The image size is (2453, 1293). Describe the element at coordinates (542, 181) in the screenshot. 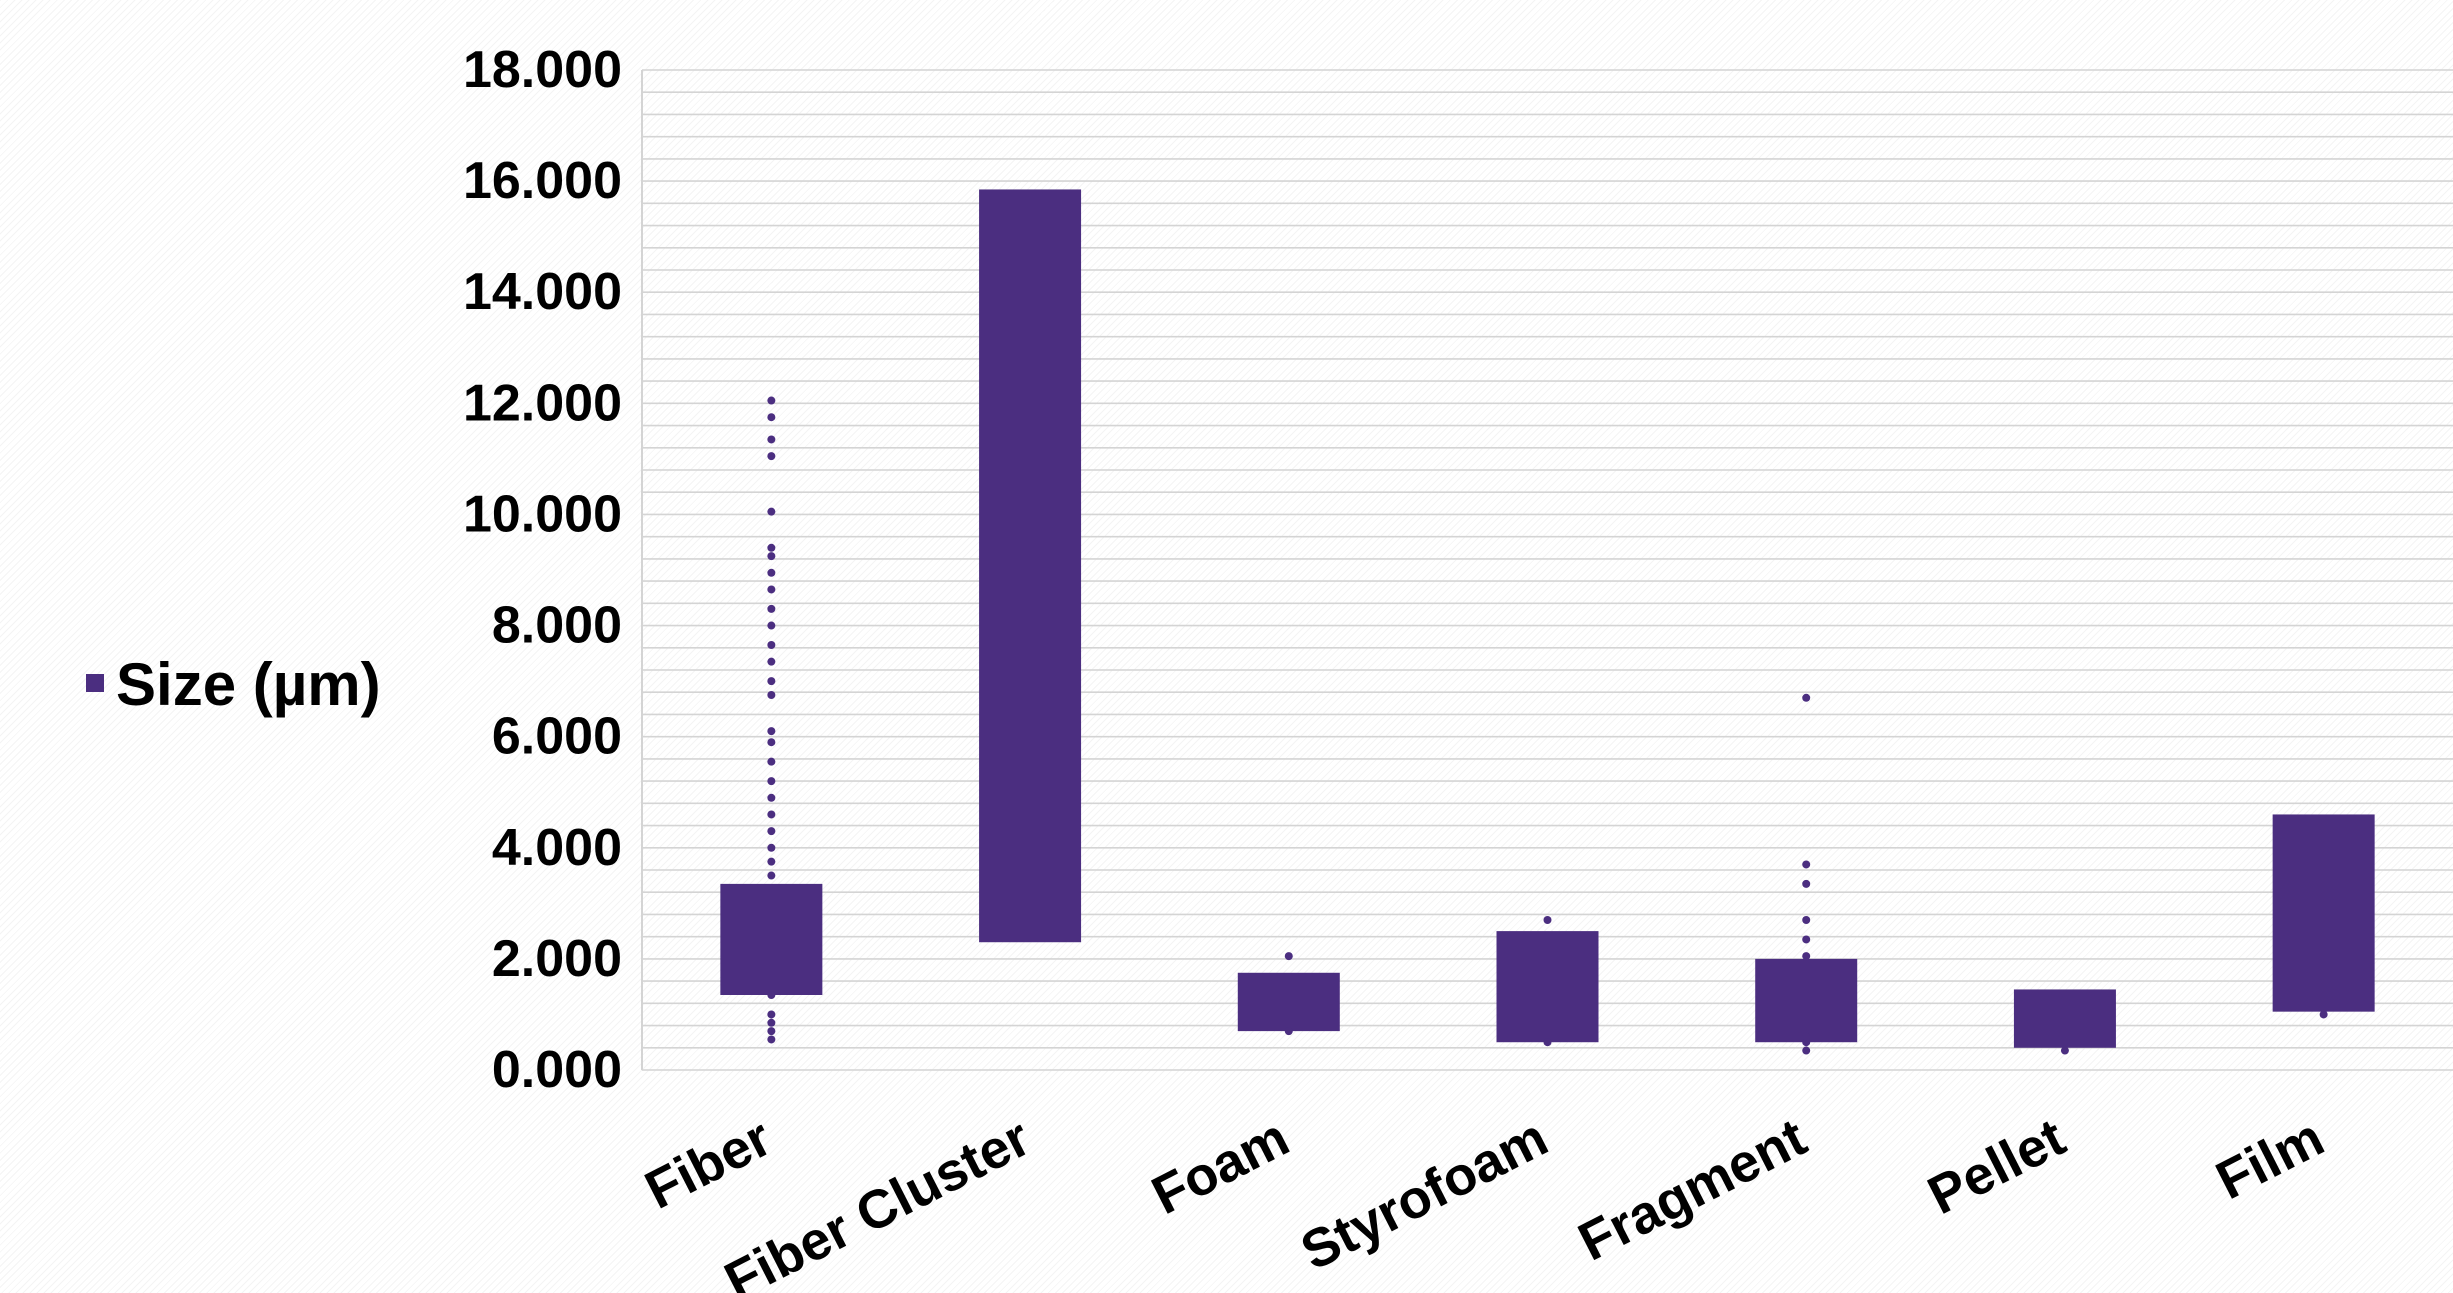

I see `y-tick-label: 16.000` at that location.